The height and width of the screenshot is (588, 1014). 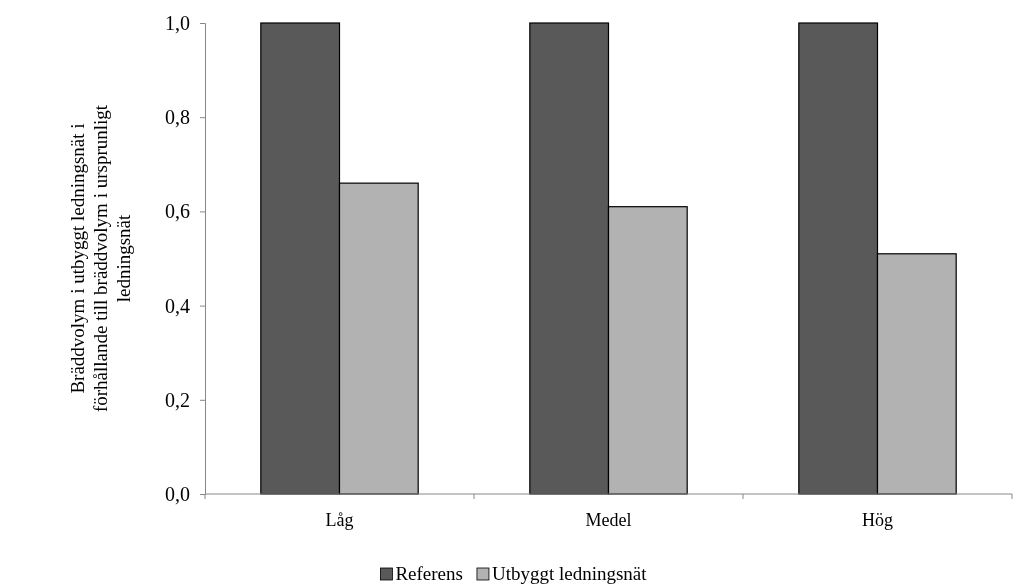 I want to click on legend-label: Referens, so click(x=429, y=573).